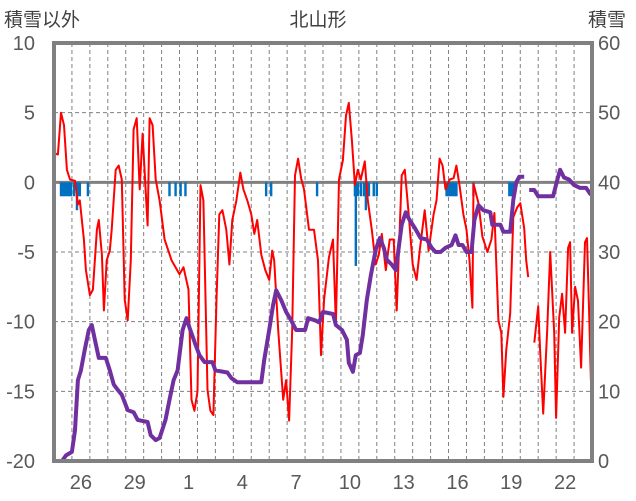  What do you see at coordinates (24, 44) in the screenshot?
I see `left-tick-label: 10` at bounding box center [24, 44].